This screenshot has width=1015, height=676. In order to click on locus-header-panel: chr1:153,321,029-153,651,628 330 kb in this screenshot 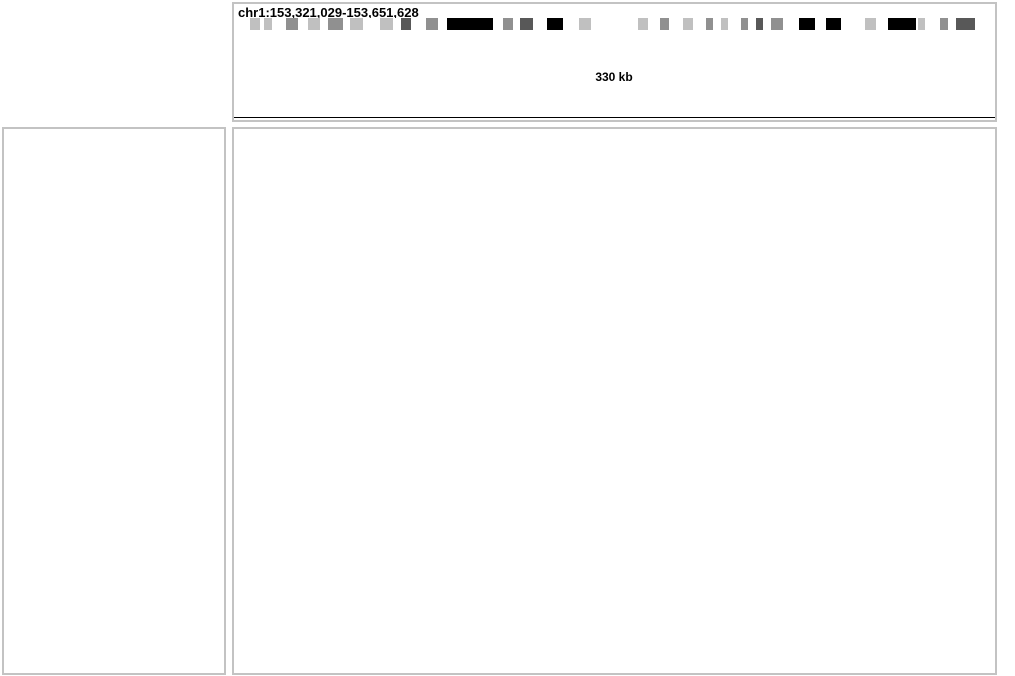, I will do `click(614, 62)`.